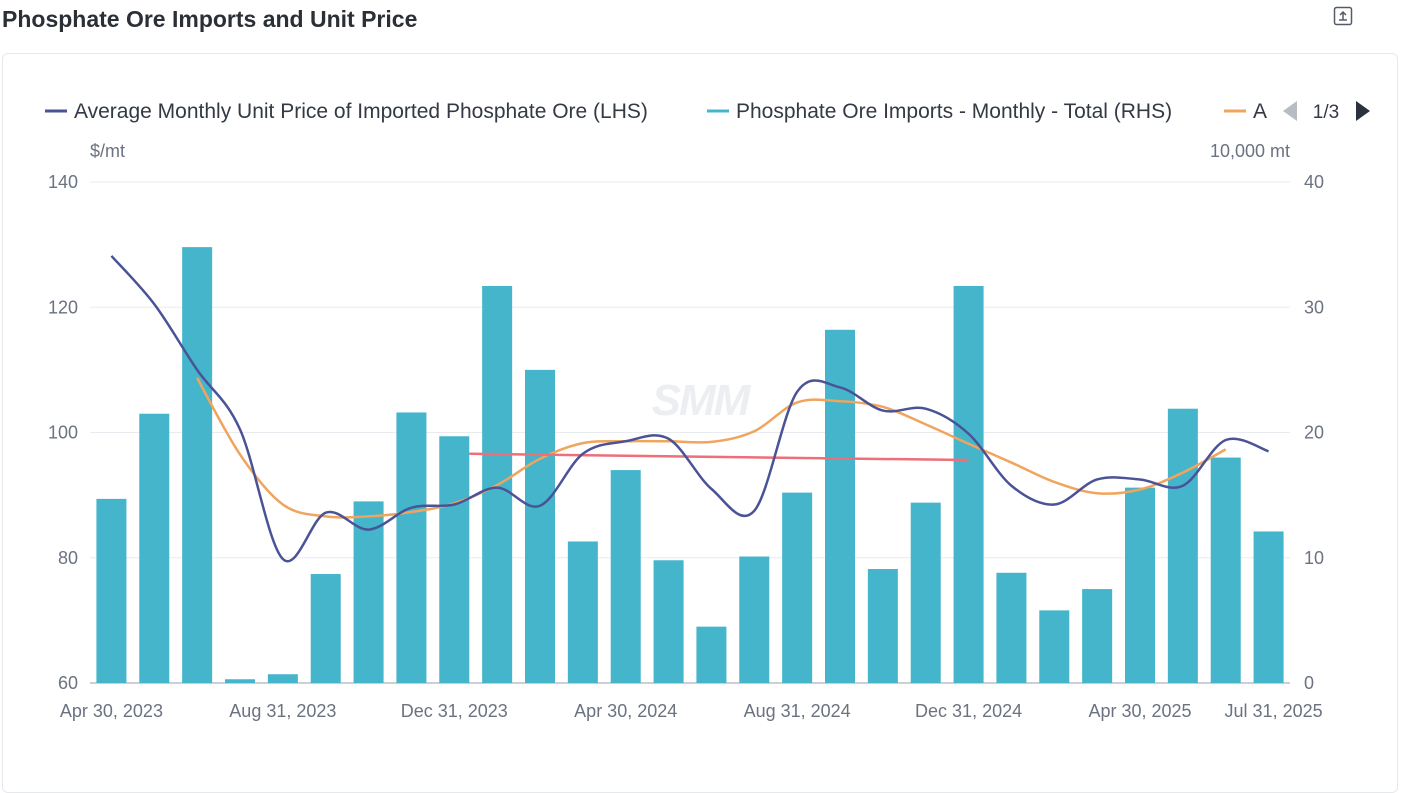  I want to click on y-left-tick-label: 100, so click(63, 433).